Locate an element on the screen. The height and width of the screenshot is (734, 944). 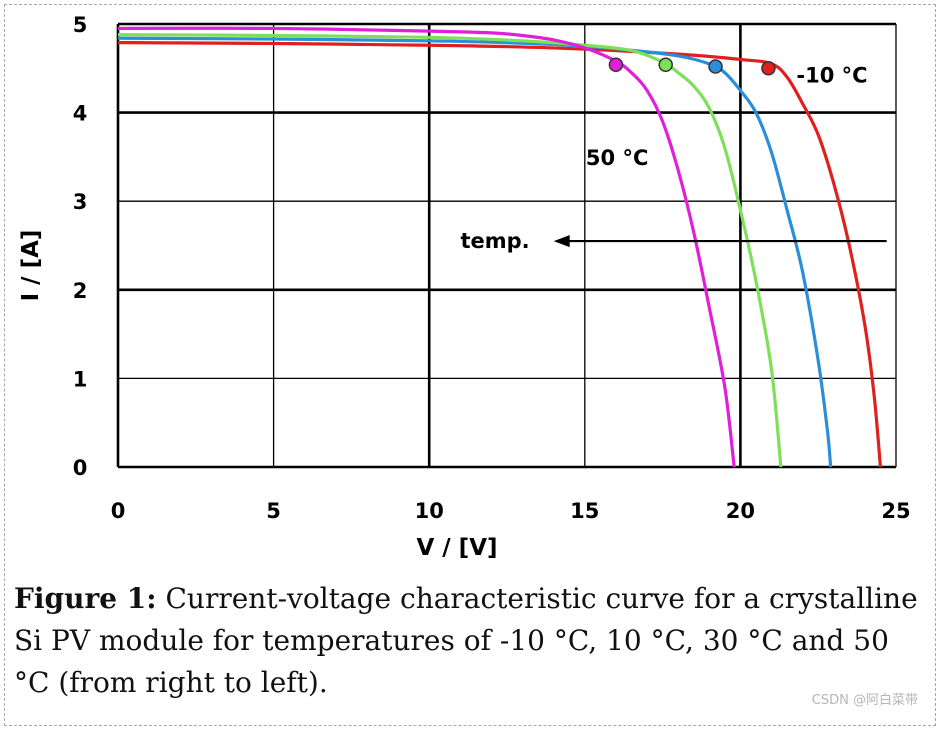
x-tick-label: 20 is located at coordinates (740, 511).